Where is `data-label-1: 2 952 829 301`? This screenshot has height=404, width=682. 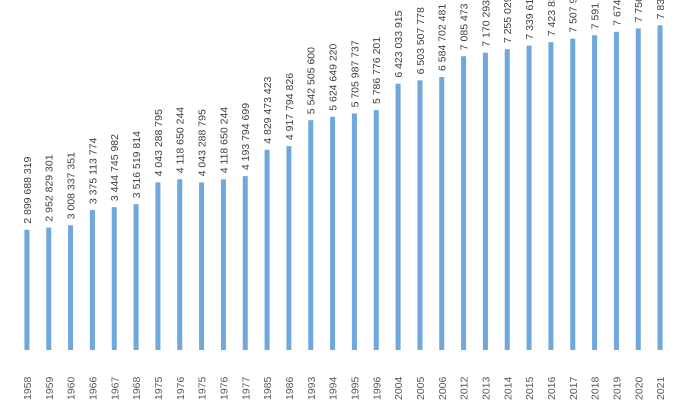
data-label-1: 2 952 829 301 is located at coordinates (50, 187).